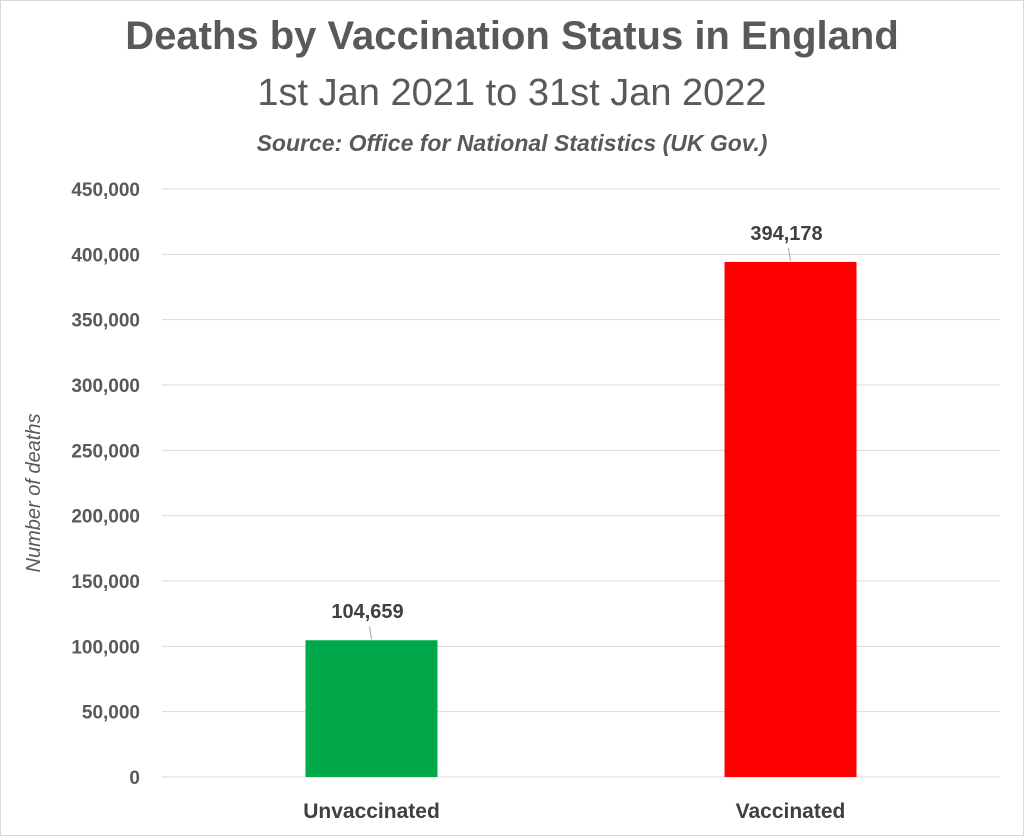 The image size is (1024, 836). I want to click on y-tick-label: 150,000, so click(105, 582).